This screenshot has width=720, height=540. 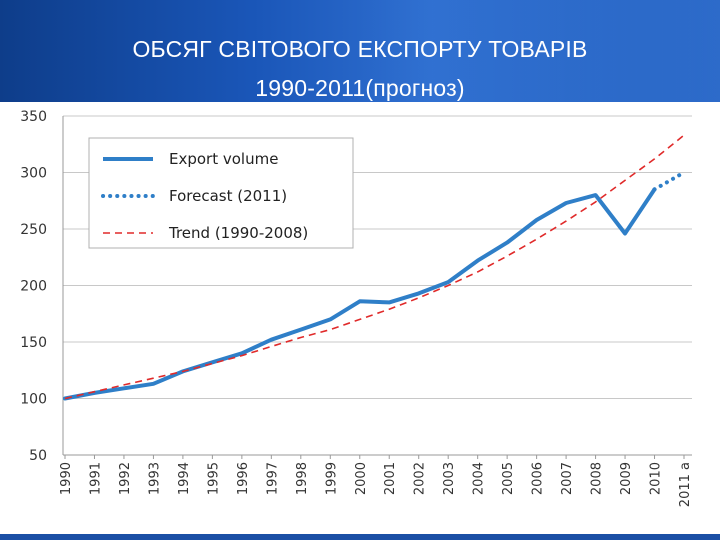 I want to click on y-tick-label: 350, so click(x=33, y=117).